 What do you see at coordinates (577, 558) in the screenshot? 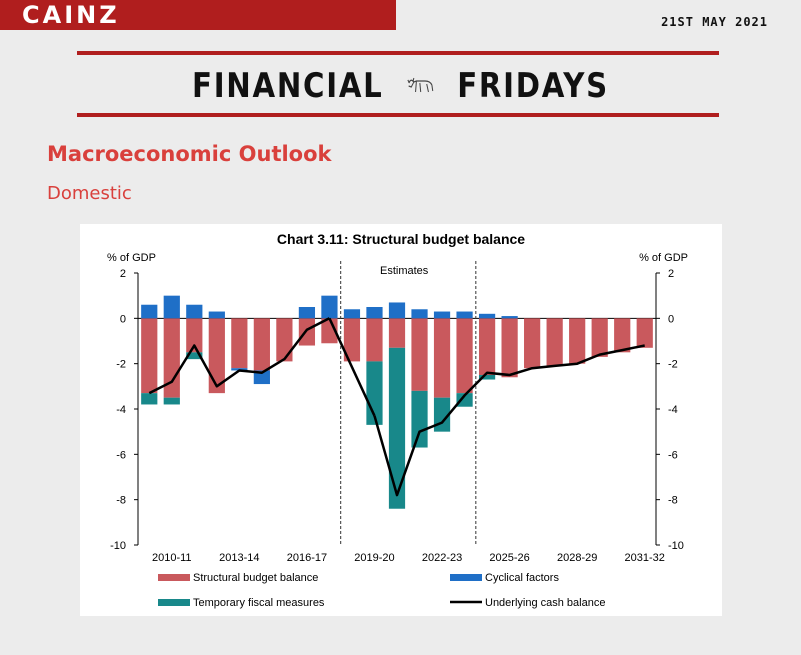
I see `x-tick-label: 2028-29` at bounding box center [577, 558].